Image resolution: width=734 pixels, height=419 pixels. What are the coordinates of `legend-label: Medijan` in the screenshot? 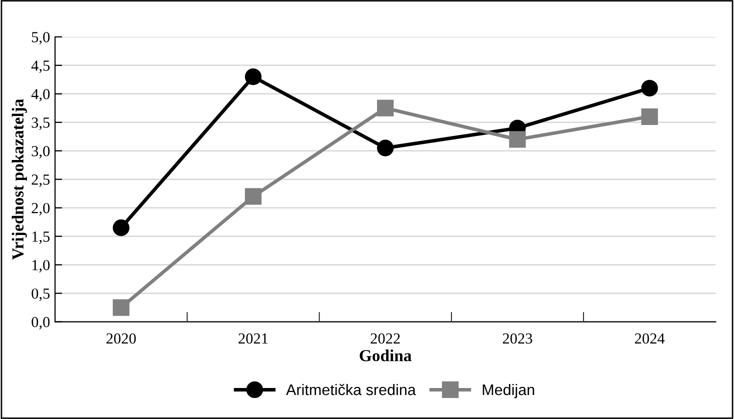 It's located at (508, 391).